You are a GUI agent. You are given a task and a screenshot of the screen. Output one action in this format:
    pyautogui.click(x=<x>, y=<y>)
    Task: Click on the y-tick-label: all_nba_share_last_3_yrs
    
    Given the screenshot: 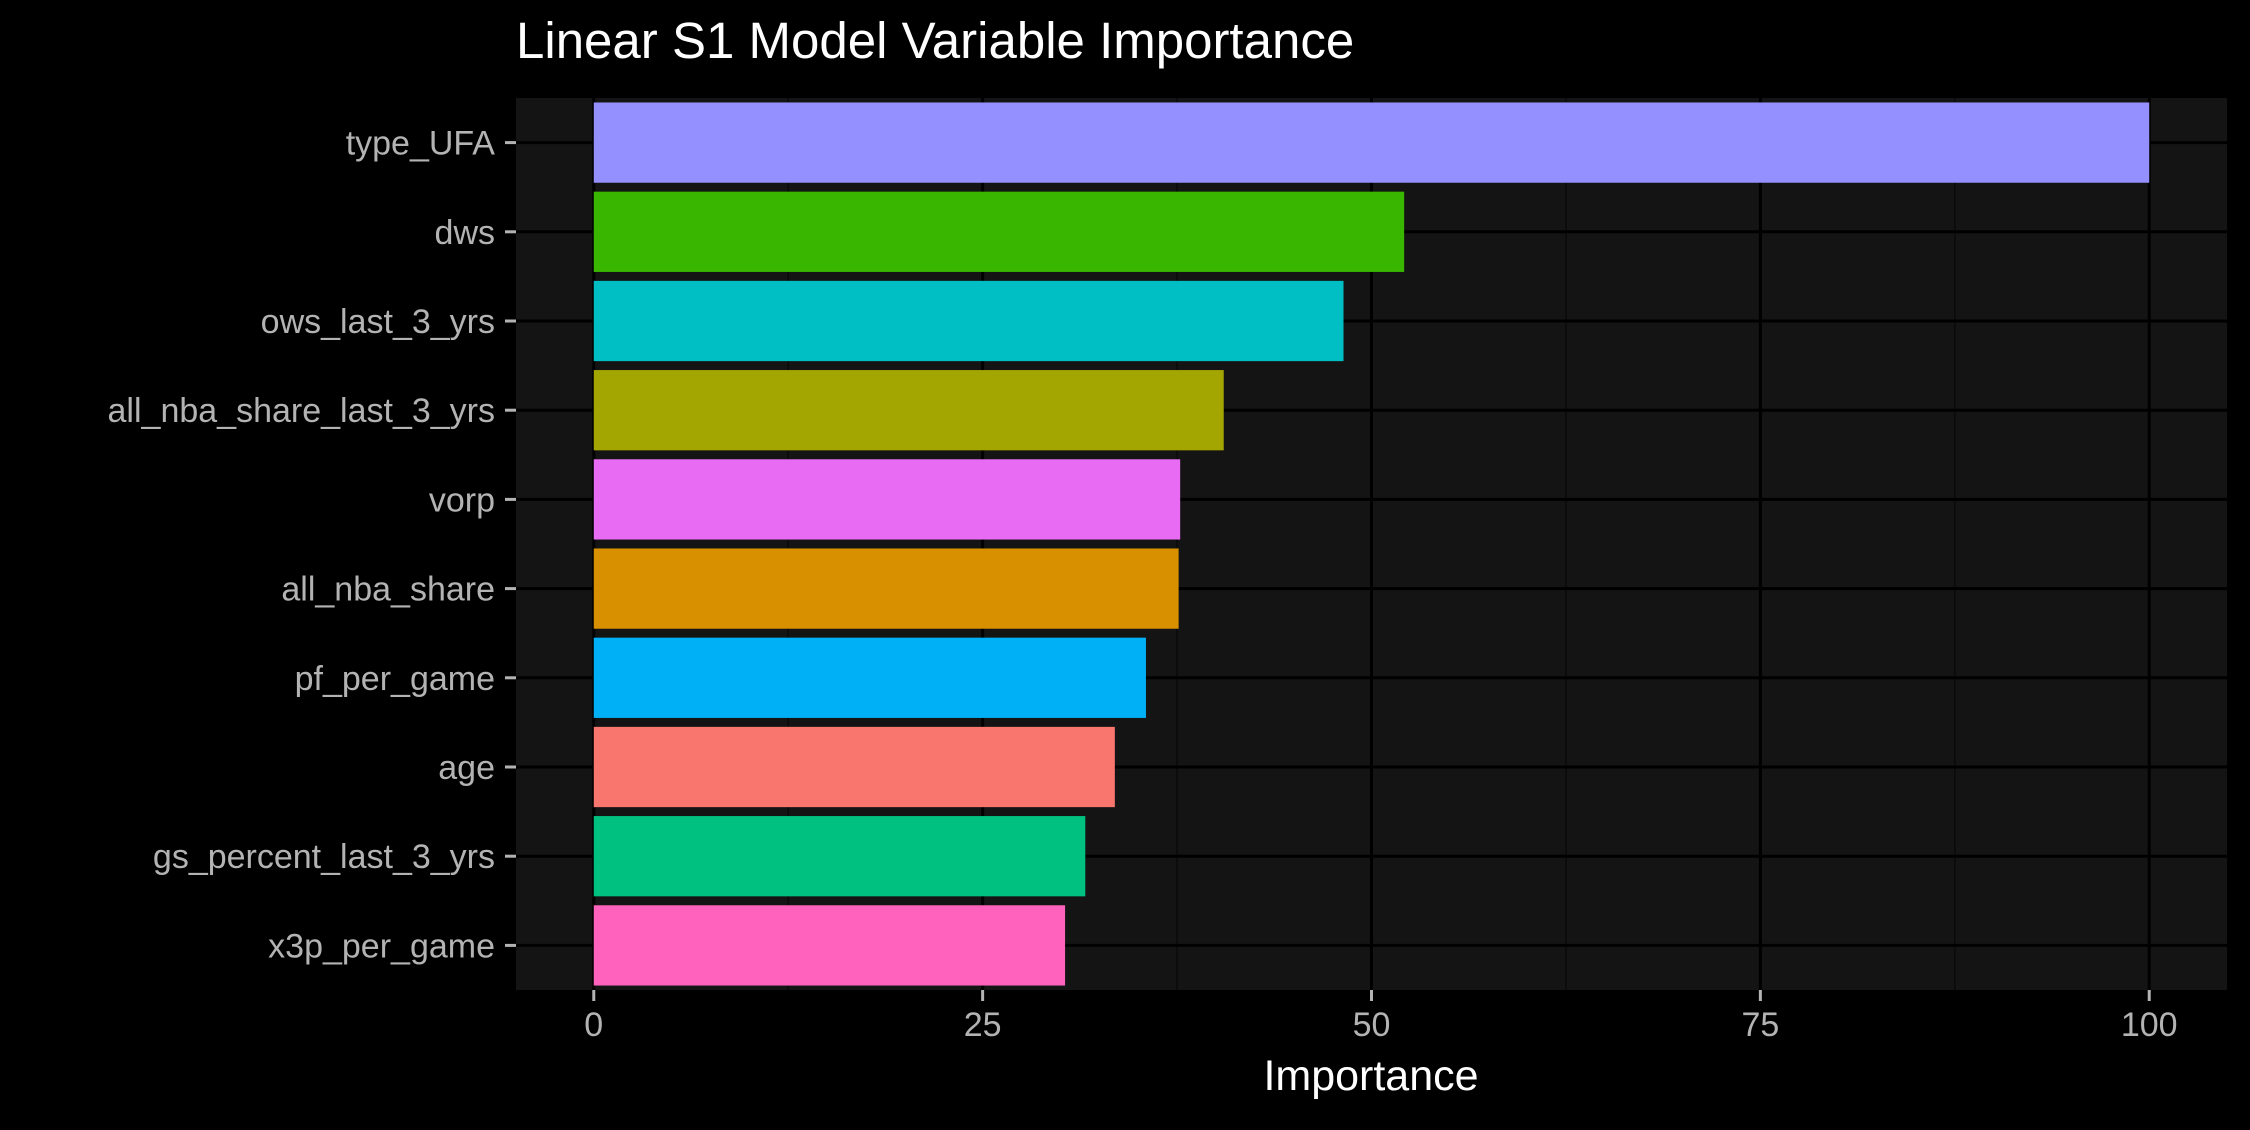 What is the action you would take?
    pyautogui.click(x=301, y=411)
    